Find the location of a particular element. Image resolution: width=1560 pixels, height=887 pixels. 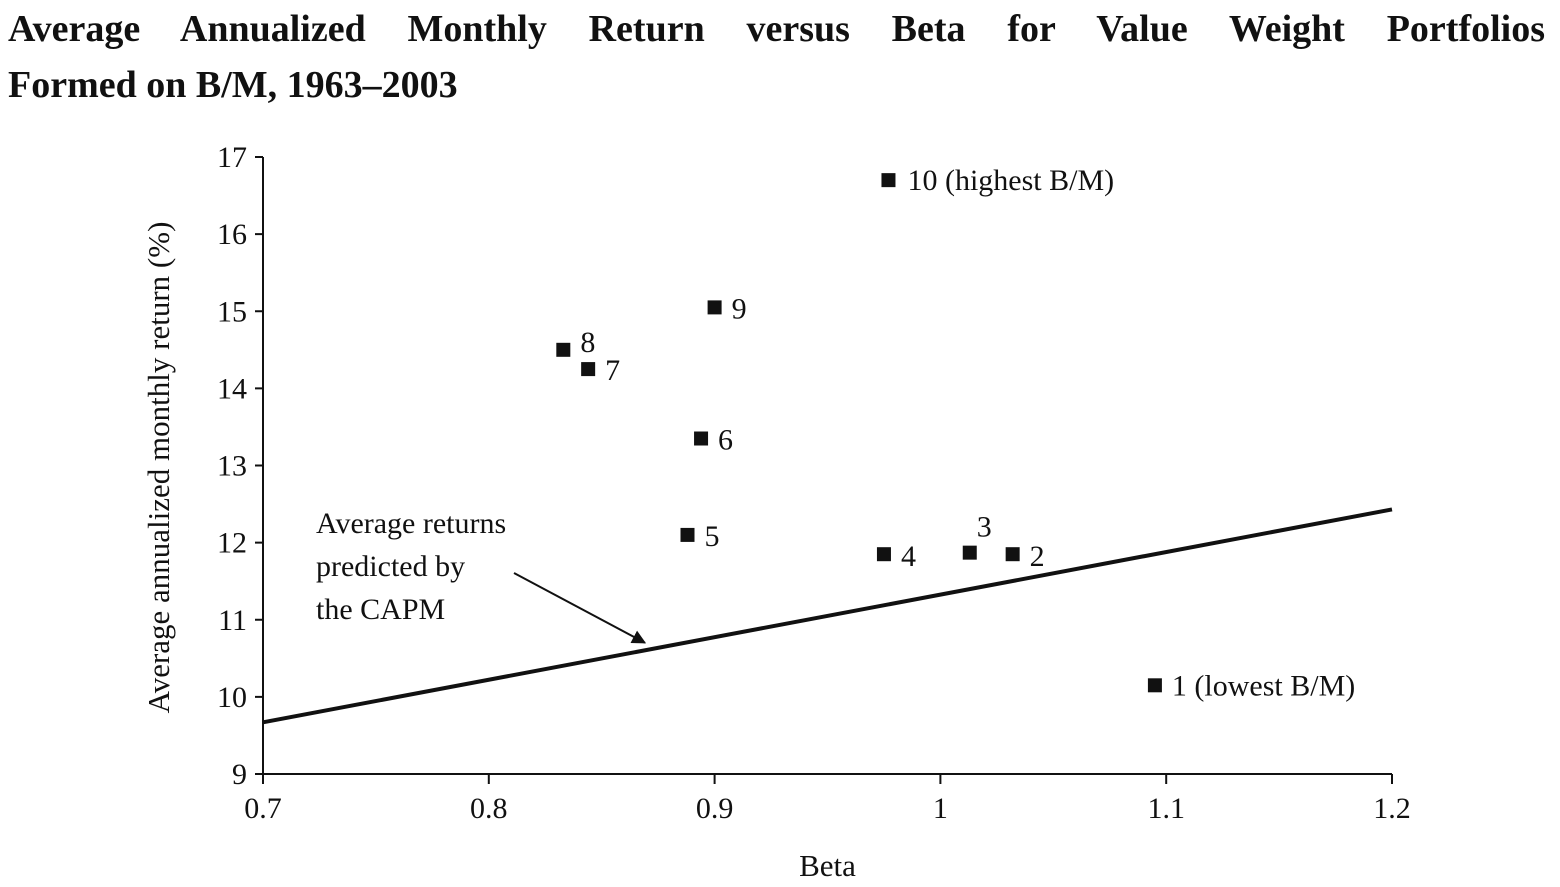

y-tick-label: 11 is located at coordinates (232, 620).